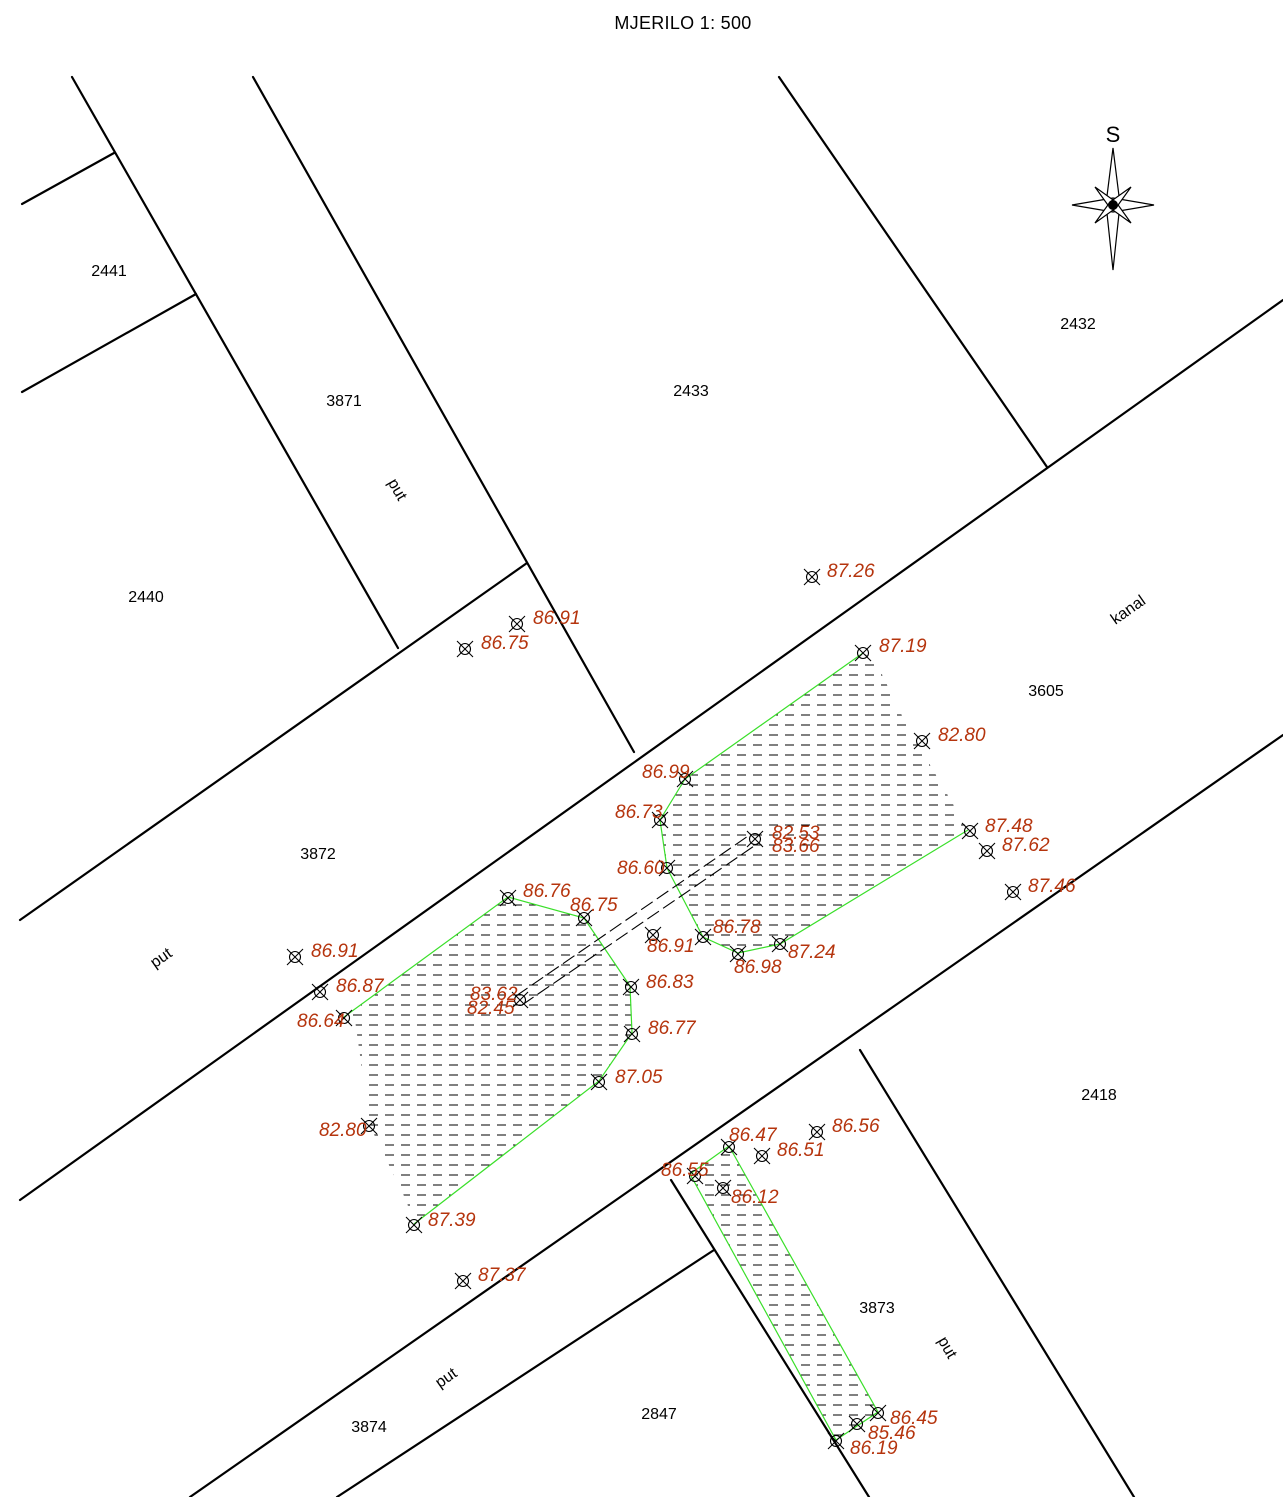  What do you see at coordinates (321, 1021) in the screenshot?
I see `elevation-label: 86.64` at bounding box center [321, 1021].